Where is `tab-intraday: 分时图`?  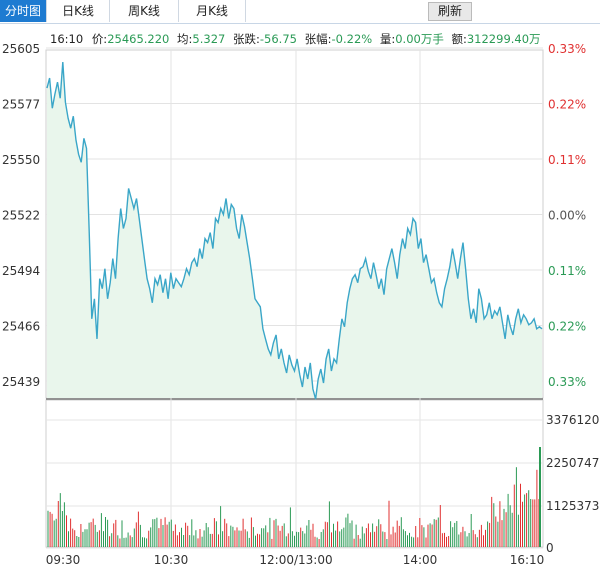
tab-intraday: 分时图 is located at coordinates (23, 11).